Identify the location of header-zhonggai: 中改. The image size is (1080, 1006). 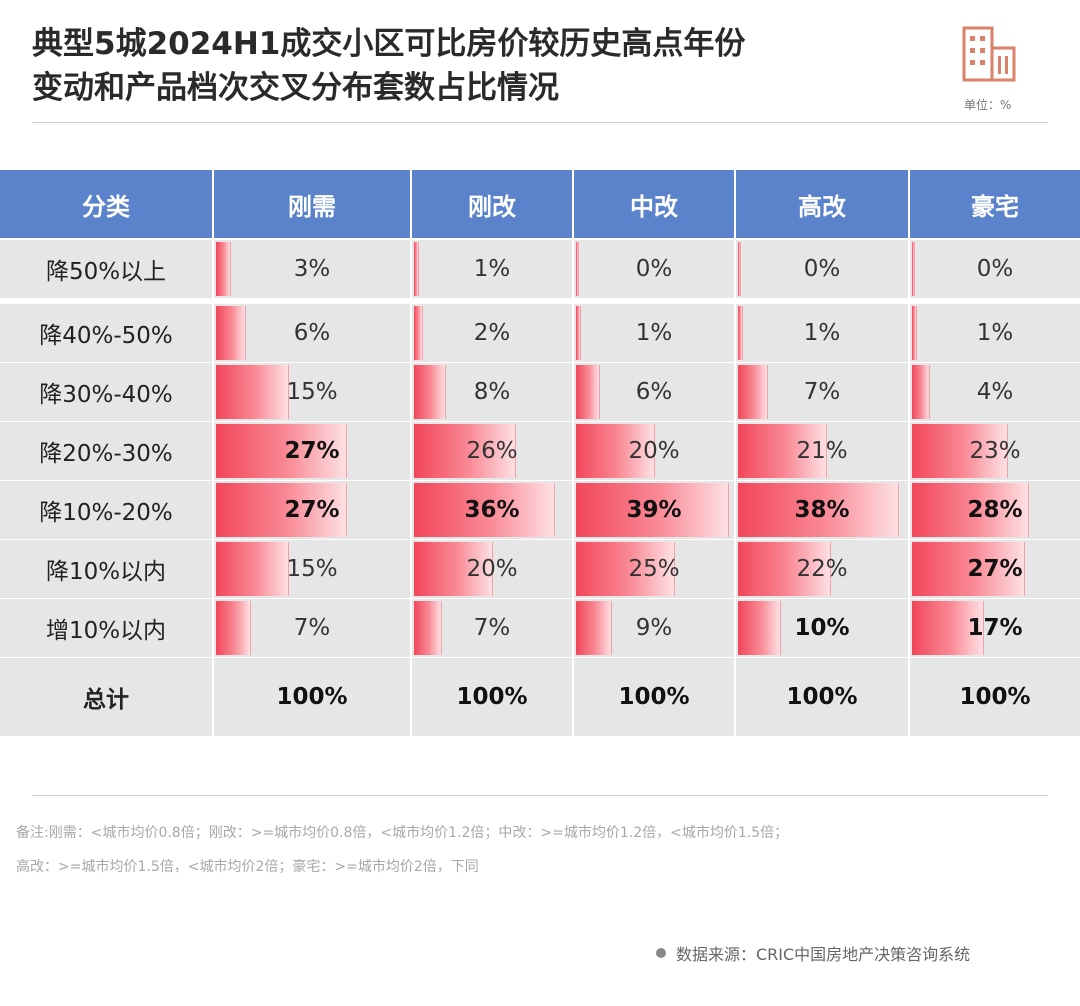
(654, 204).